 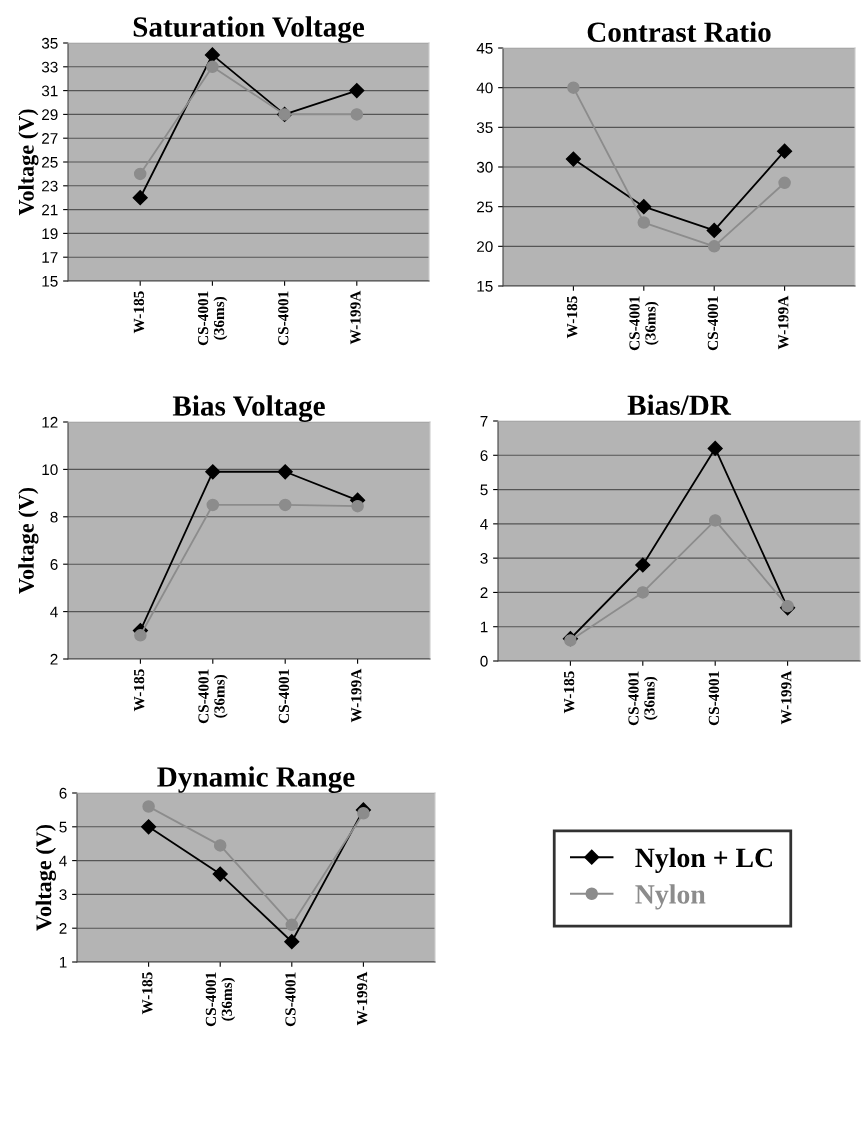 I want to click on y-tick-label: 27, so click(x=50, y=138).